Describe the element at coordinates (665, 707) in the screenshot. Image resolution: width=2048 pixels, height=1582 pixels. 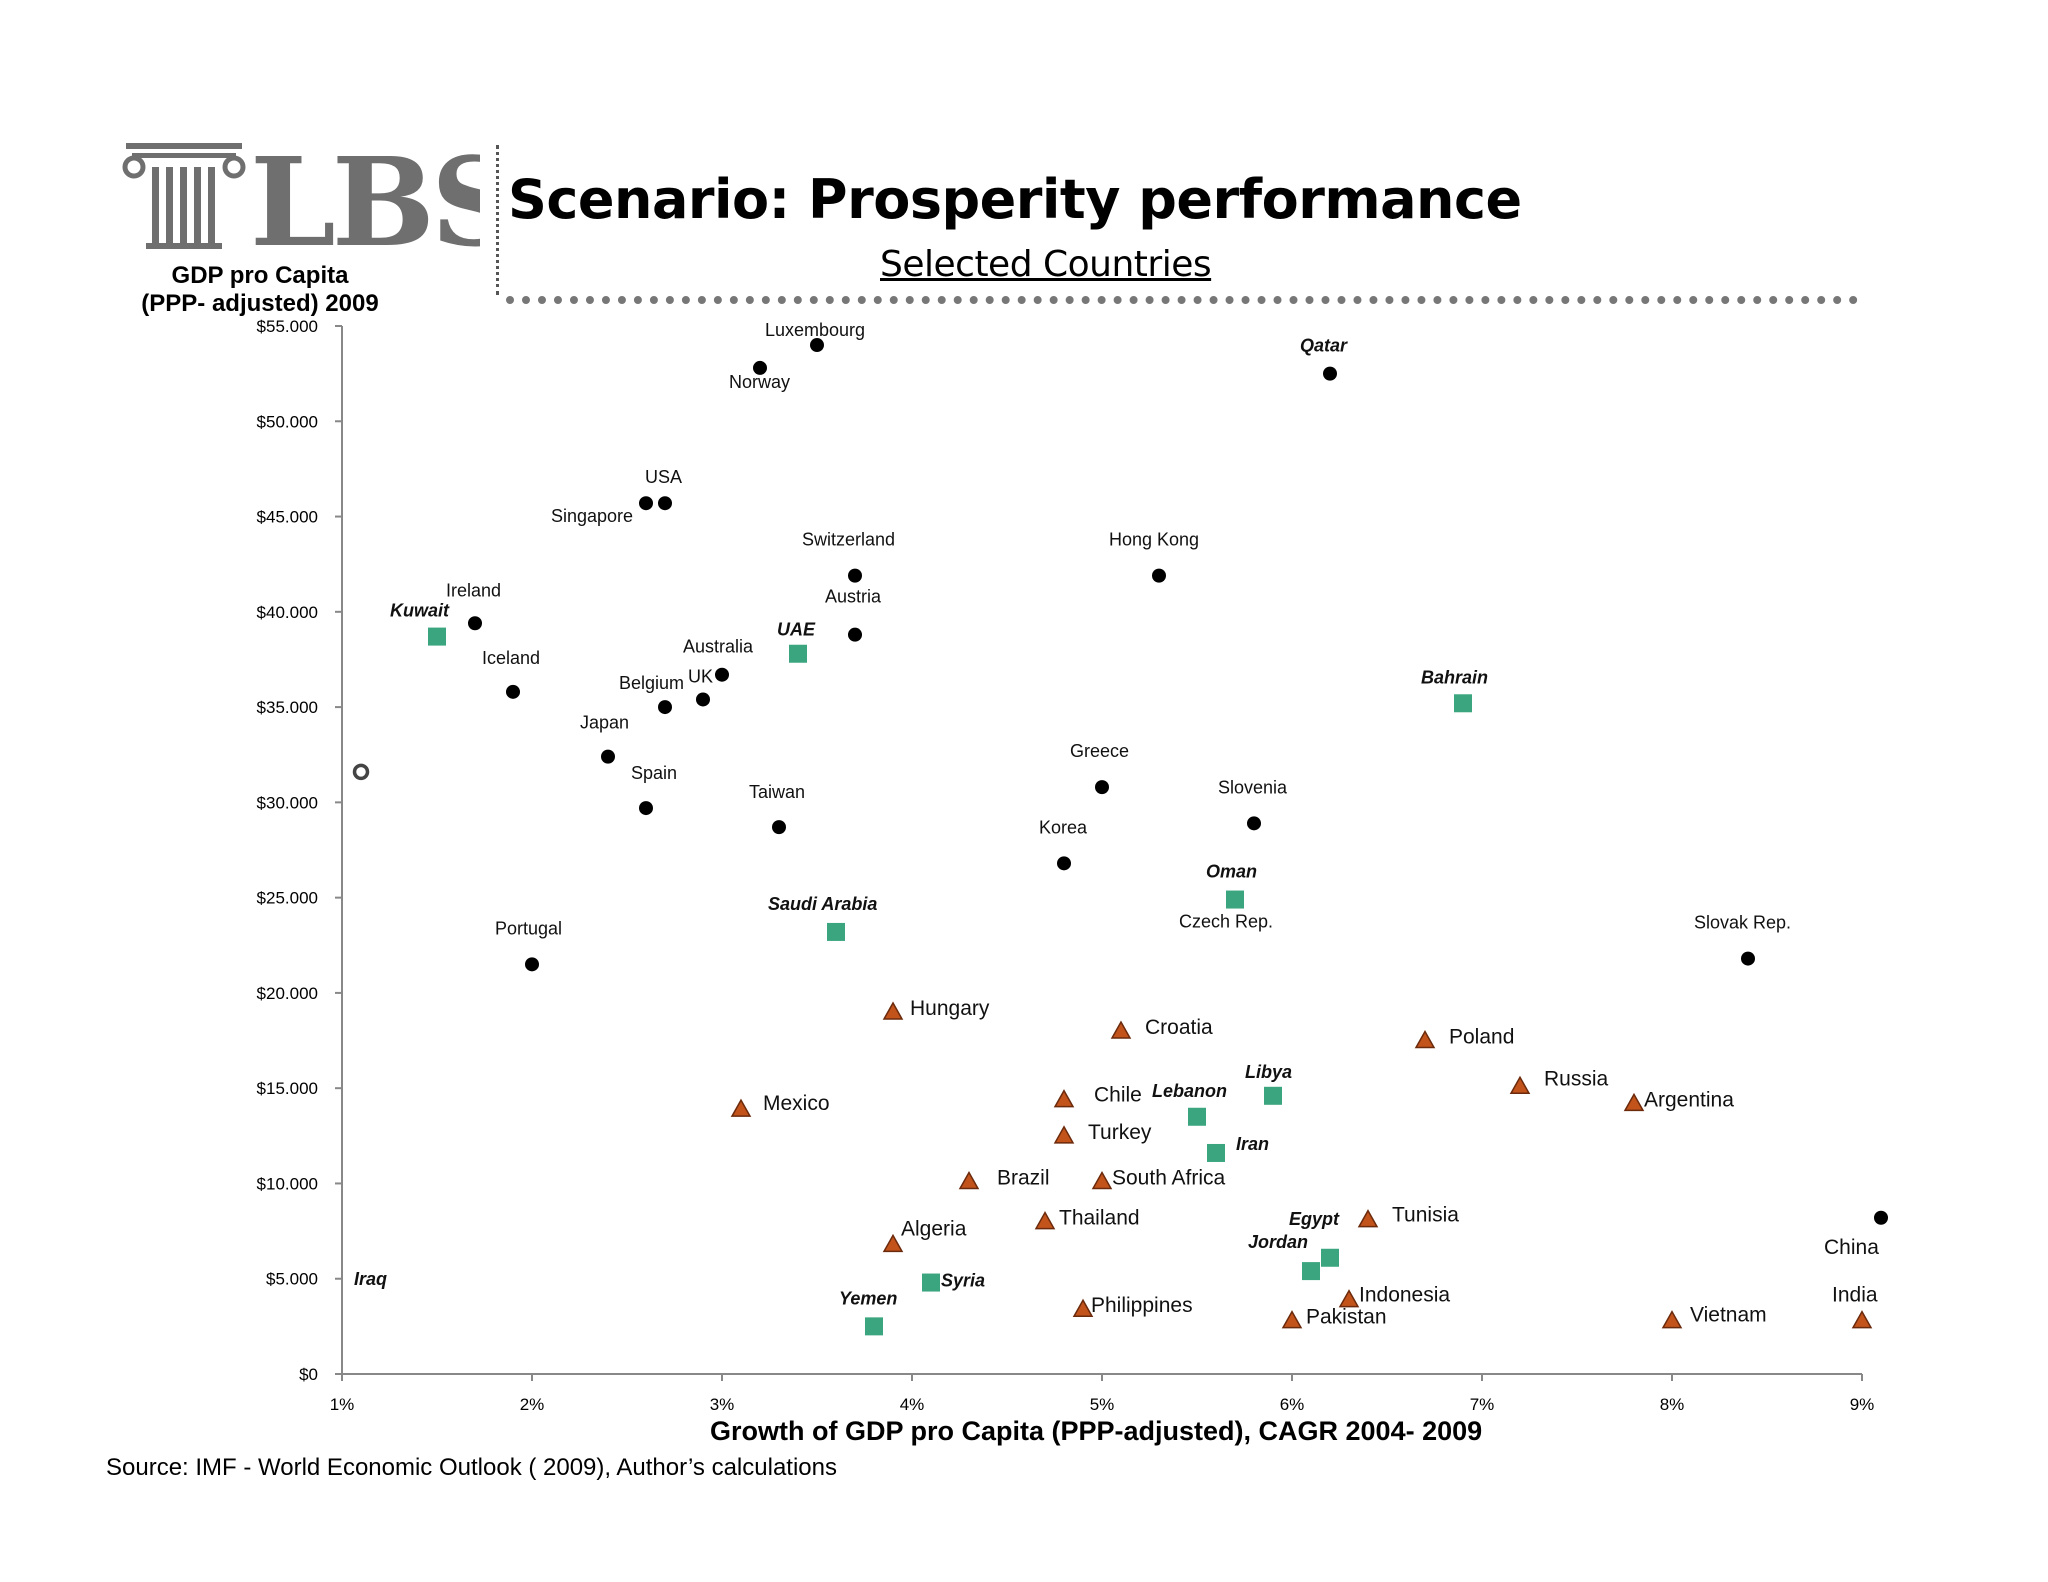
I see `point-belgium` at that location.